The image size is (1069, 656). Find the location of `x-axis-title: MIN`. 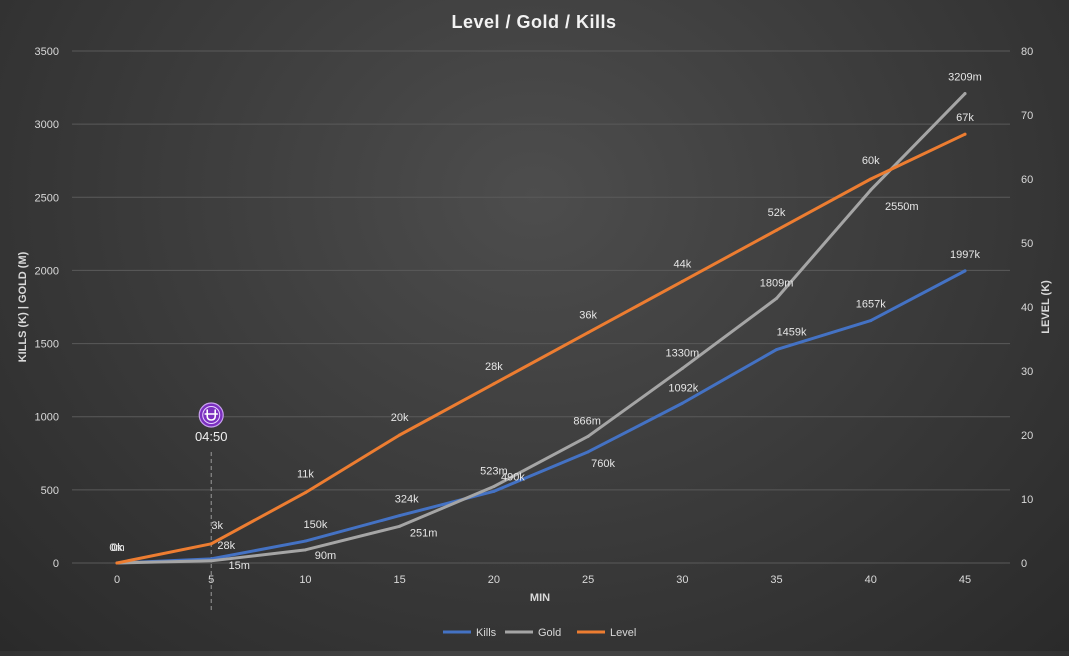

x-axis-title: MIN is located at coordinates (540, 598).